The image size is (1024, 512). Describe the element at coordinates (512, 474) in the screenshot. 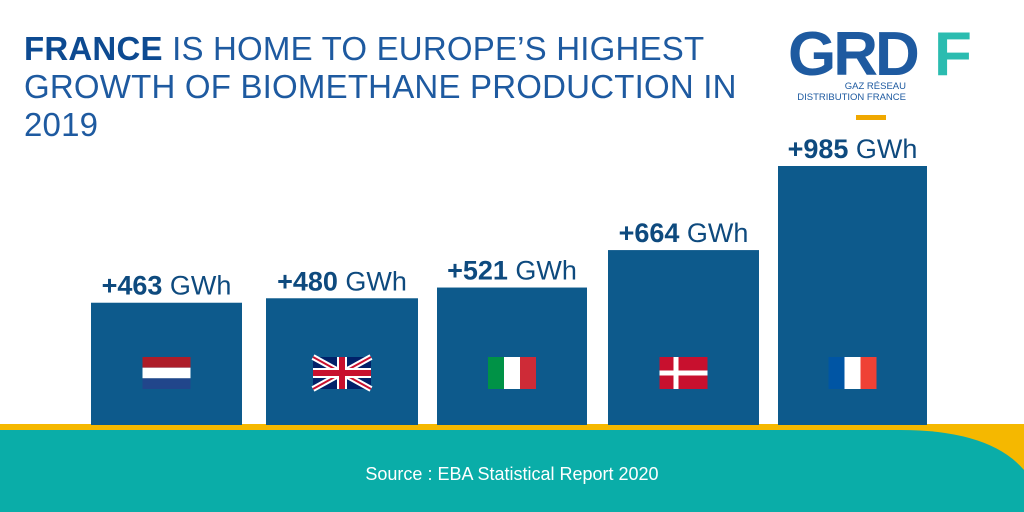

I see `source-note: Source : EBA Statistical Report 2020` at that location.